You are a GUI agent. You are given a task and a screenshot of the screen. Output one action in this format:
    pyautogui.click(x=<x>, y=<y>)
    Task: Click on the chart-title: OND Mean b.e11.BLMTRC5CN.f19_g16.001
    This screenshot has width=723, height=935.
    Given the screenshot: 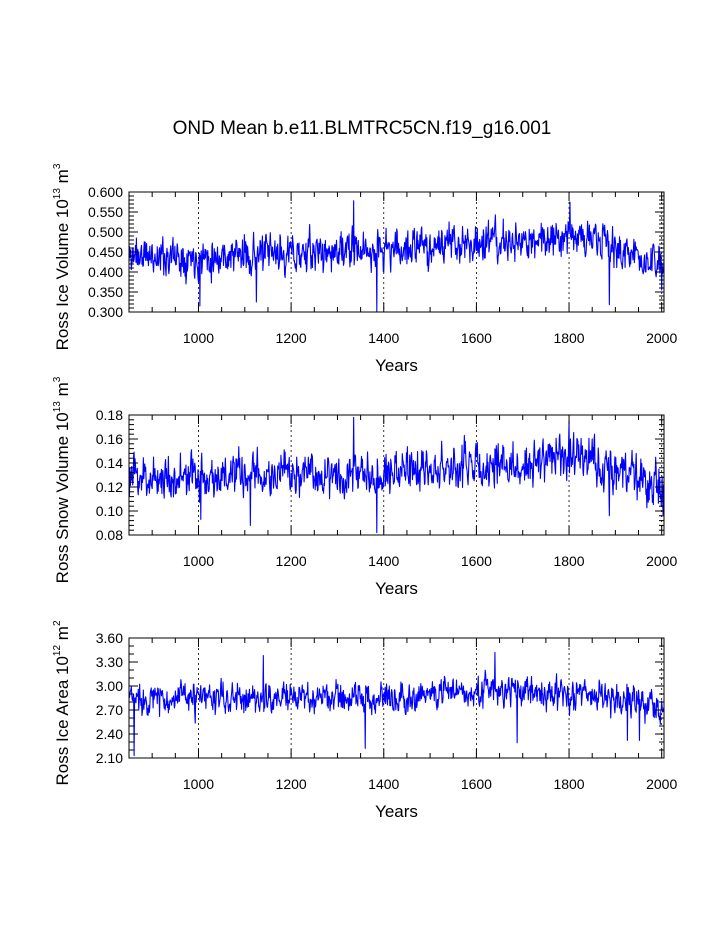 What is the action you would take?
    pyautogui.click(x=362, y=128)
    